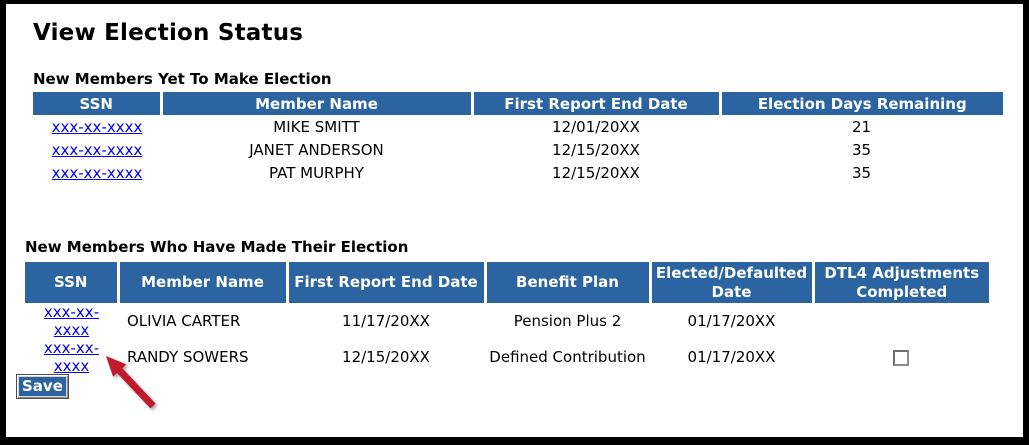  Describe the element at coordinates (518, 172) in the screenshot. I see `pending-member-row: xxx-xx-xxxx PAT MURPHY 12/15/20XX 35` at that location.